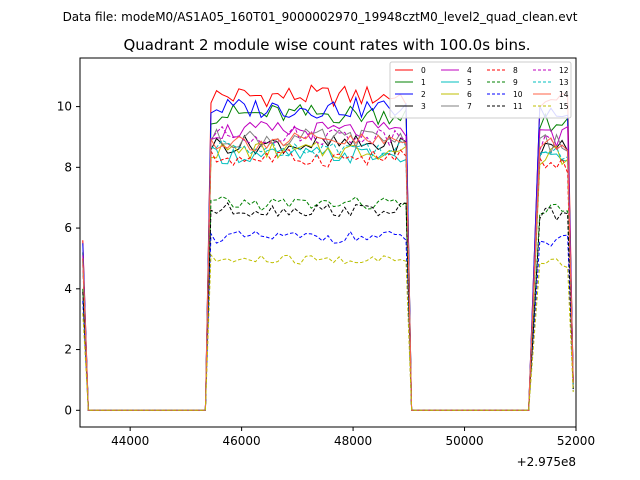 The height and width of the screenshot is (480, 640). I want to click on y-tick-label: 0, so click(68, 410).